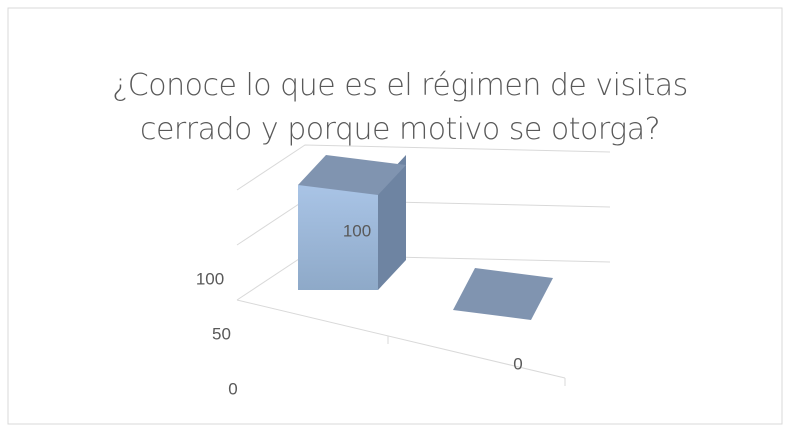  Describe the element at coordinates (423, 167) in the screenshot. I see `grid-line` at that location.